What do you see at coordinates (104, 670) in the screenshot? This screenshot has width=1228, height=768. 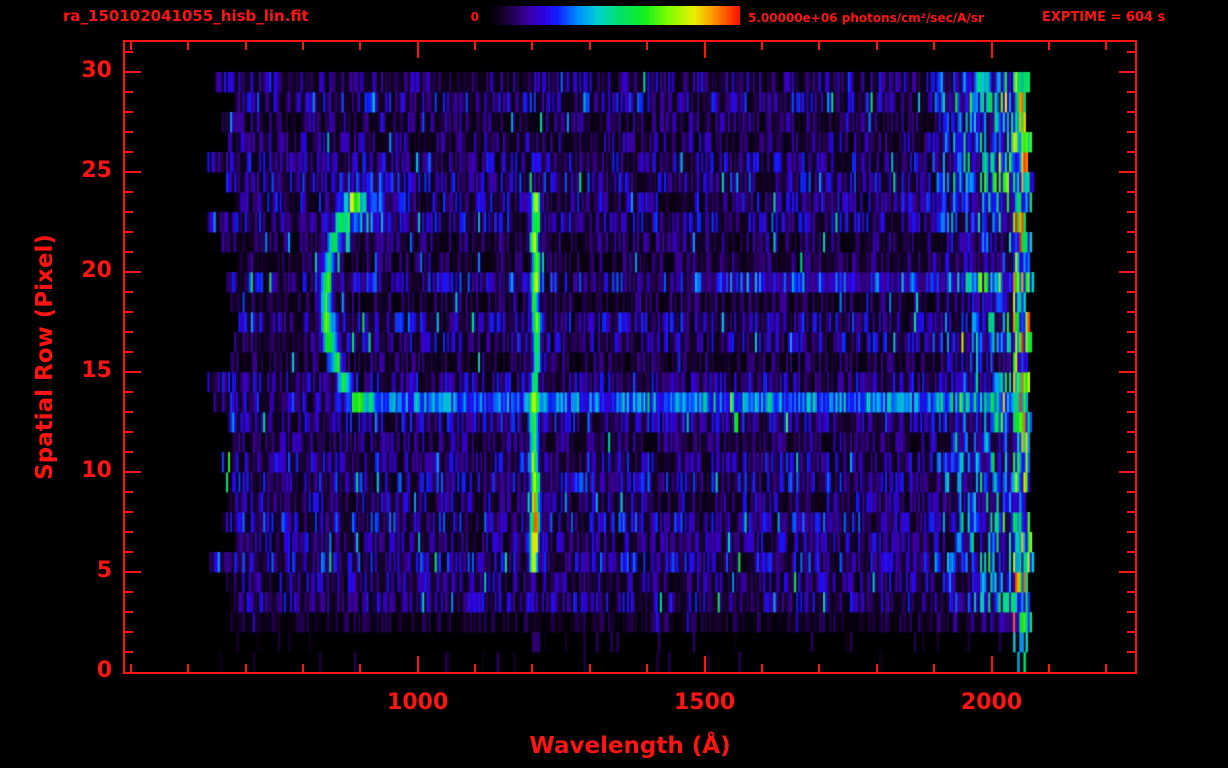 I see `y-tick-label: 0` at bounding box center [104, 670].